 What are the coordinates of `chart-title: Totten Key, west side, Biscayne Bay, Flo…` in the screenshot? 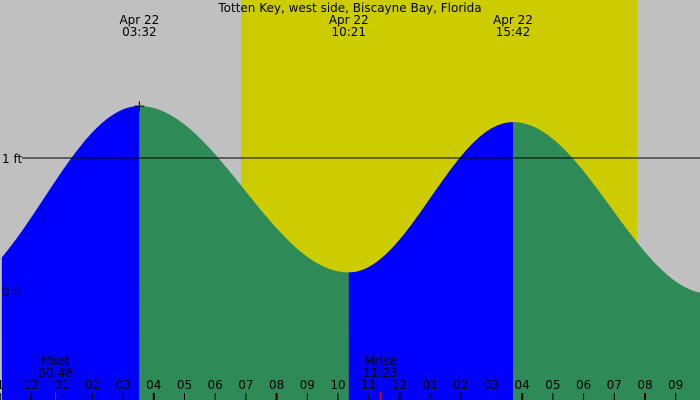 It's located at (349, 8).